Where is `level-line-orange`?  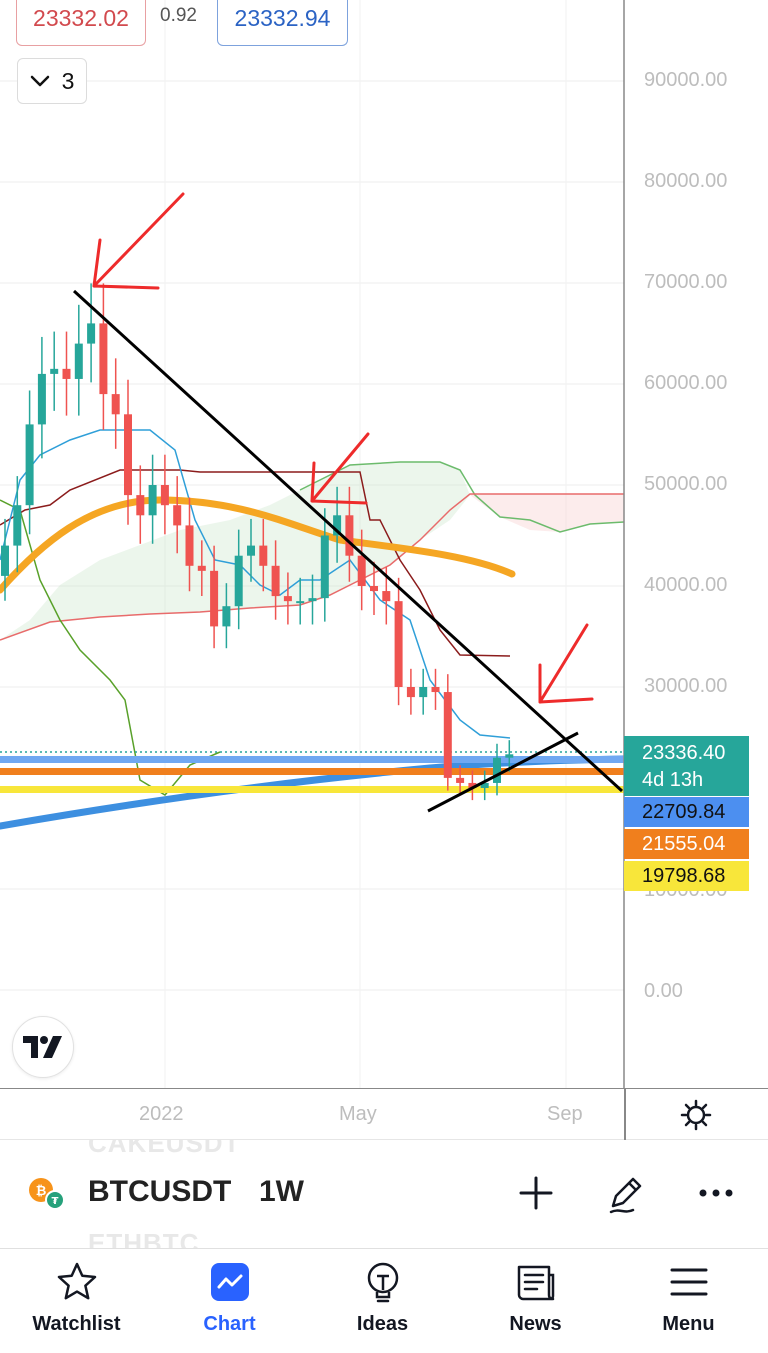
level-line-orange is located at coordinates (312, 771).